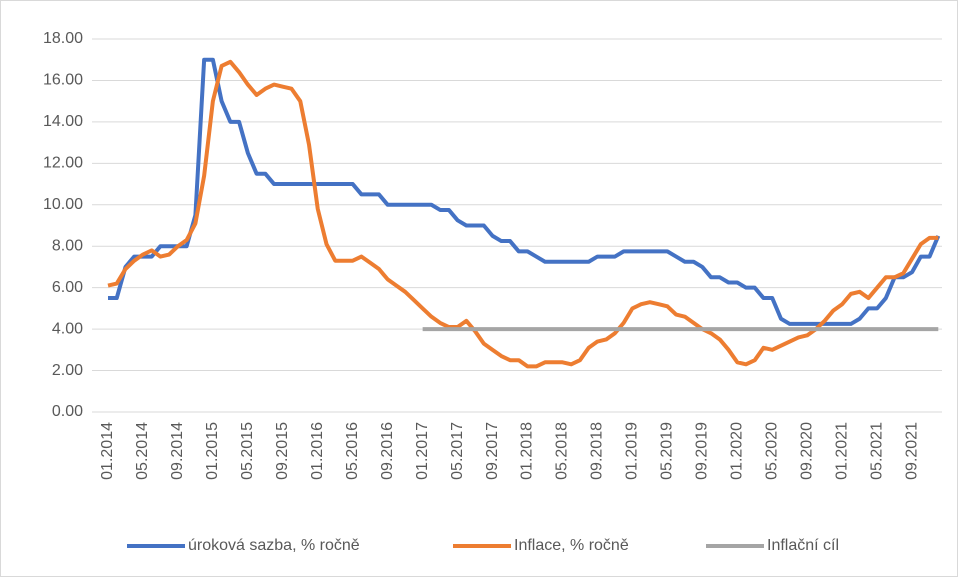 This screenshot has height=578, width=959. What do you see at coordinates (771, 451) in the screenshot?
I see `x-tick-label: 05.2020` at bounding box center [771, 451].